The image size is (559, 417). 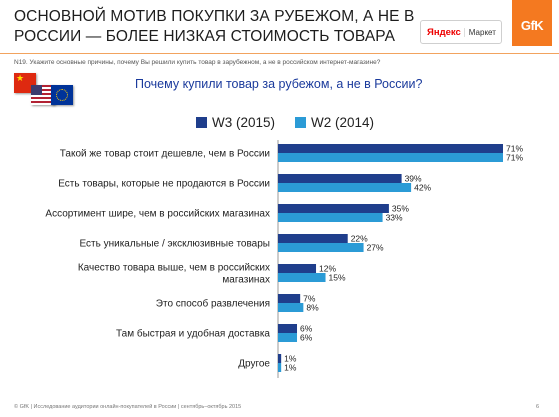 What do you see at coordinates (375, 248) in the screenshot?
I see `data-label: 27%` at bounding box center [375, 248].